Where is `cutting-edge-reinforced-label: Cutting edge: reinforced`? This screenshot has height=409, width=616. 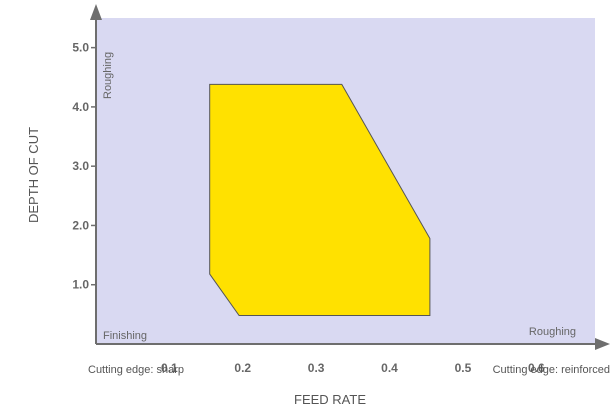 cutting-edge-reinforced-label: Cutting edge: reinforced is located at coordinates (551, 370).